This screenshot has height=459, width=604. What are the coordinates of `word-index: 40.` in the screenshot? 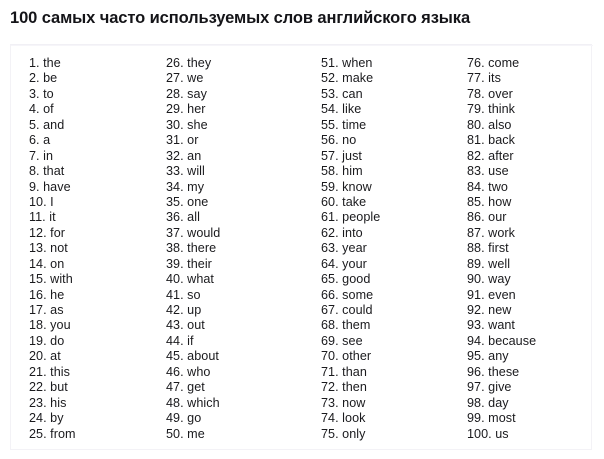 It's located at (175, 279).